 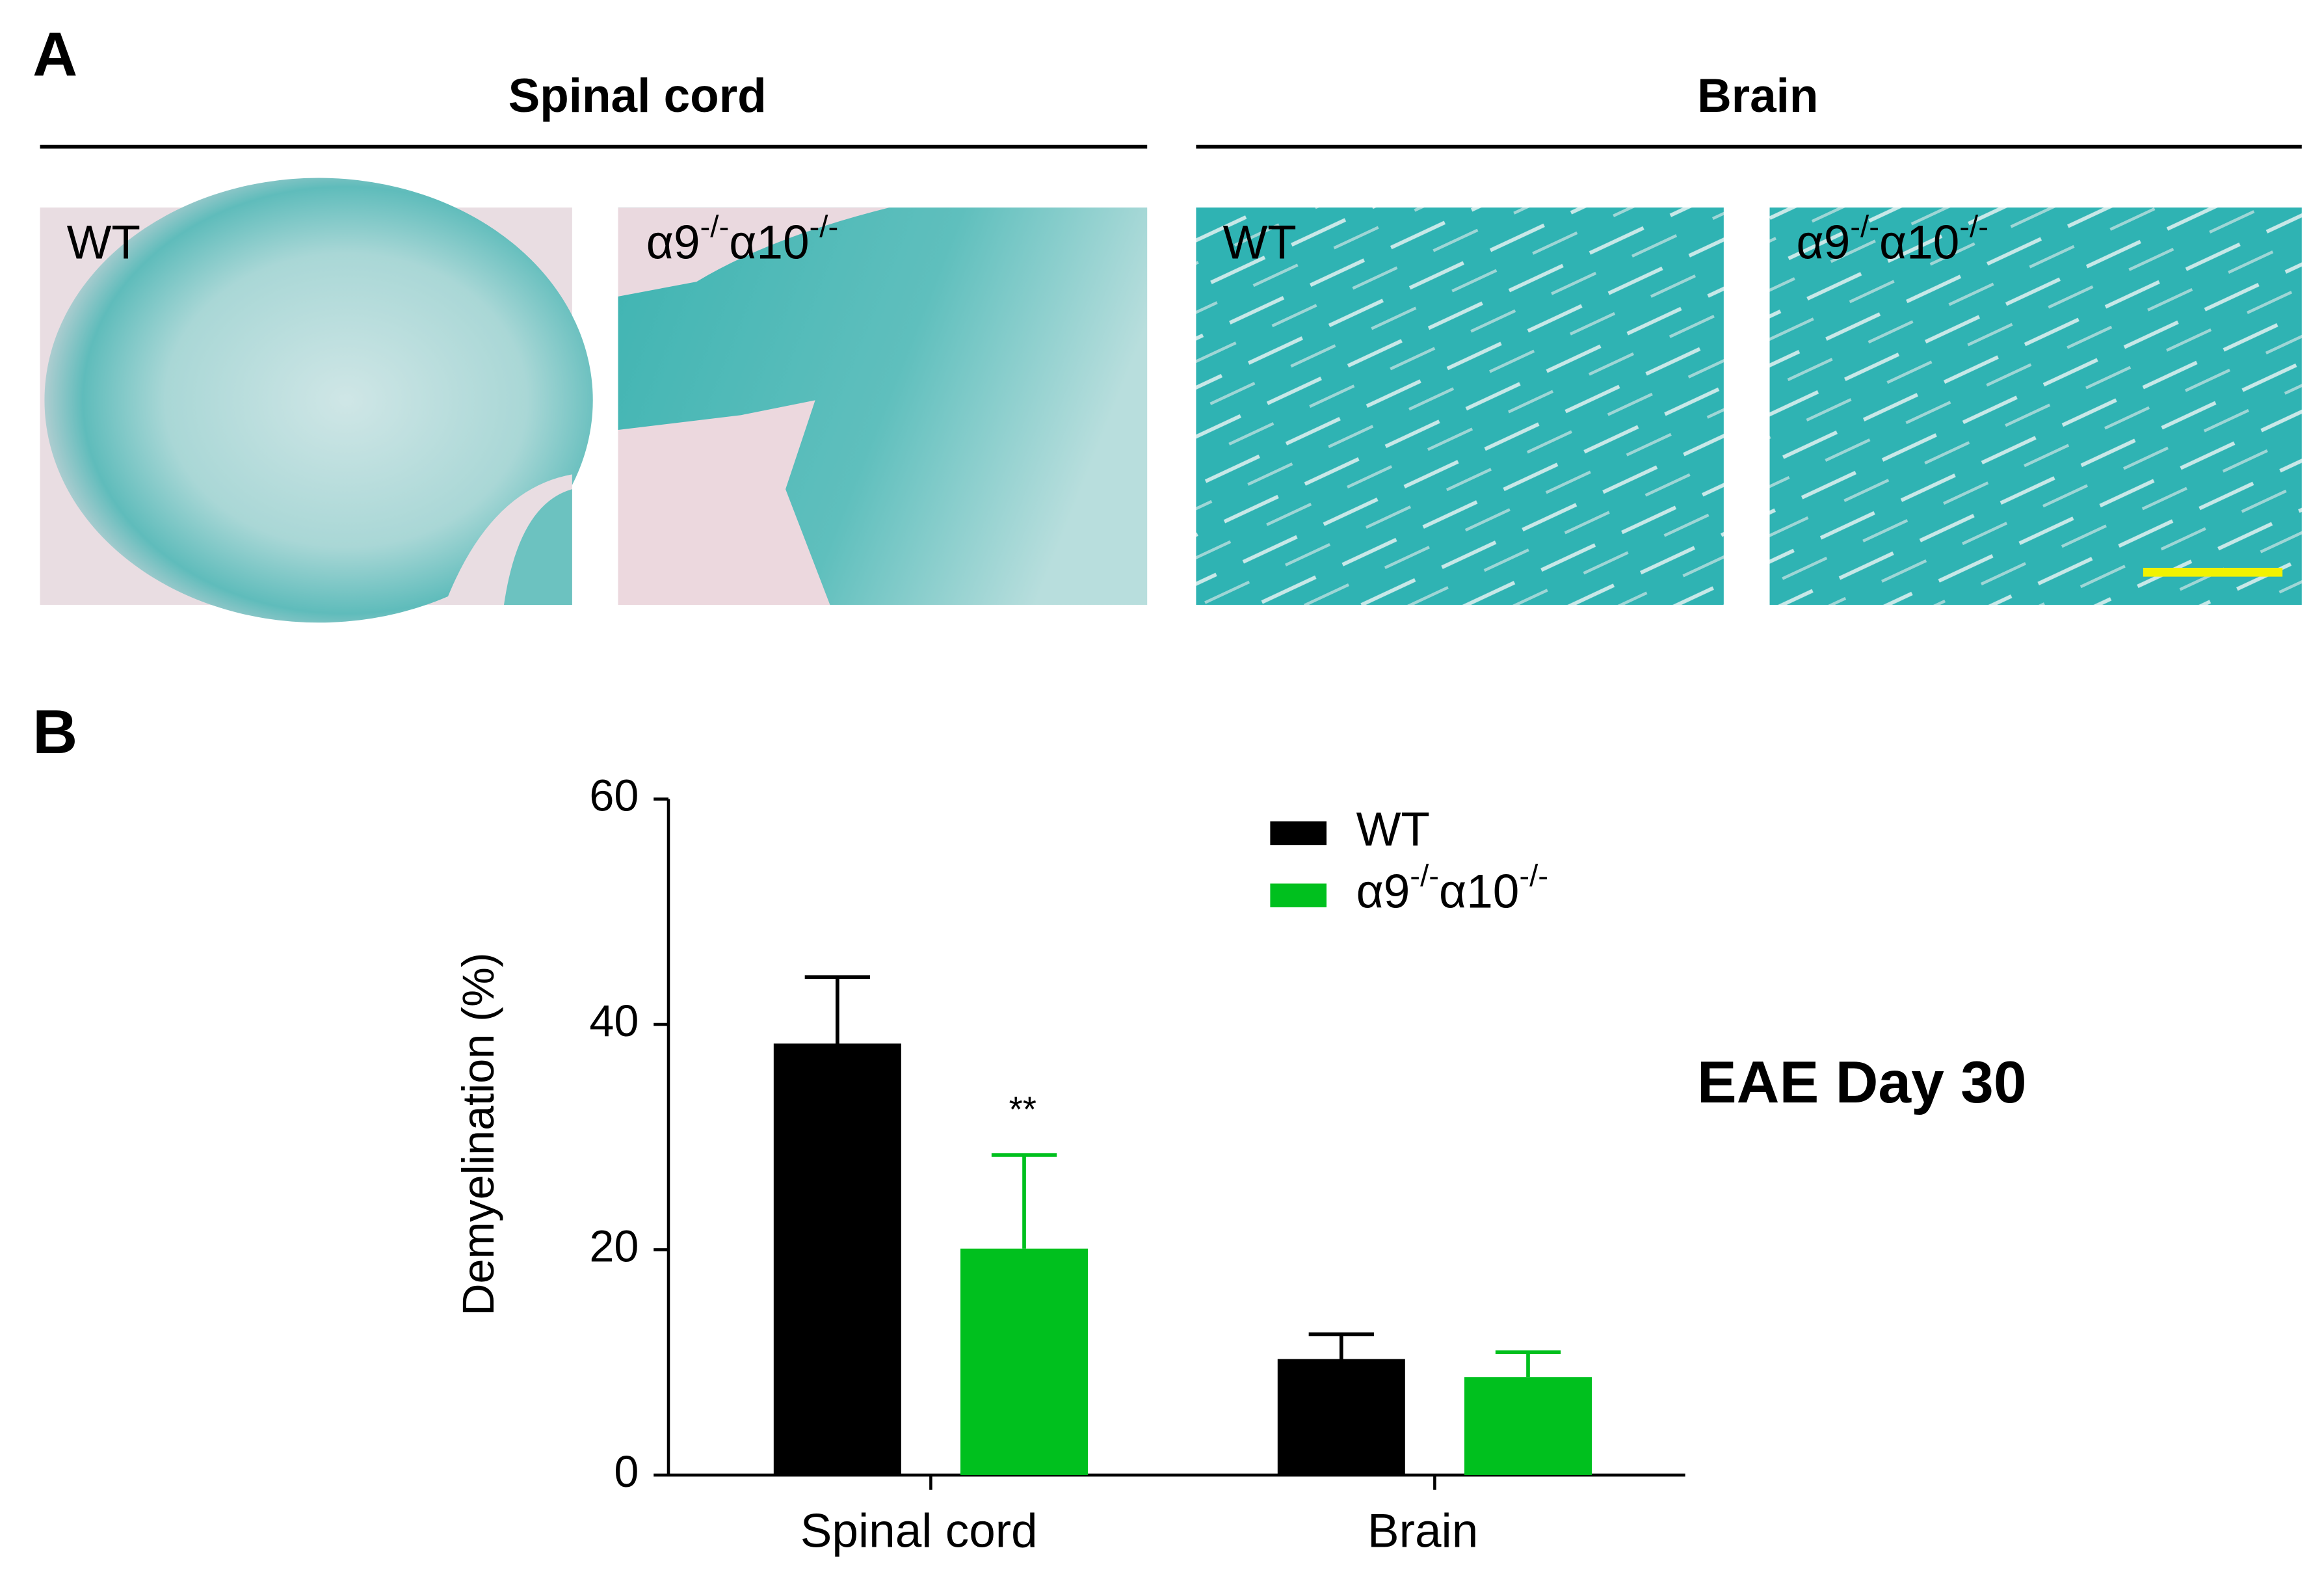 I want to click on group-title: Brain, so click(x=1758, y=96).